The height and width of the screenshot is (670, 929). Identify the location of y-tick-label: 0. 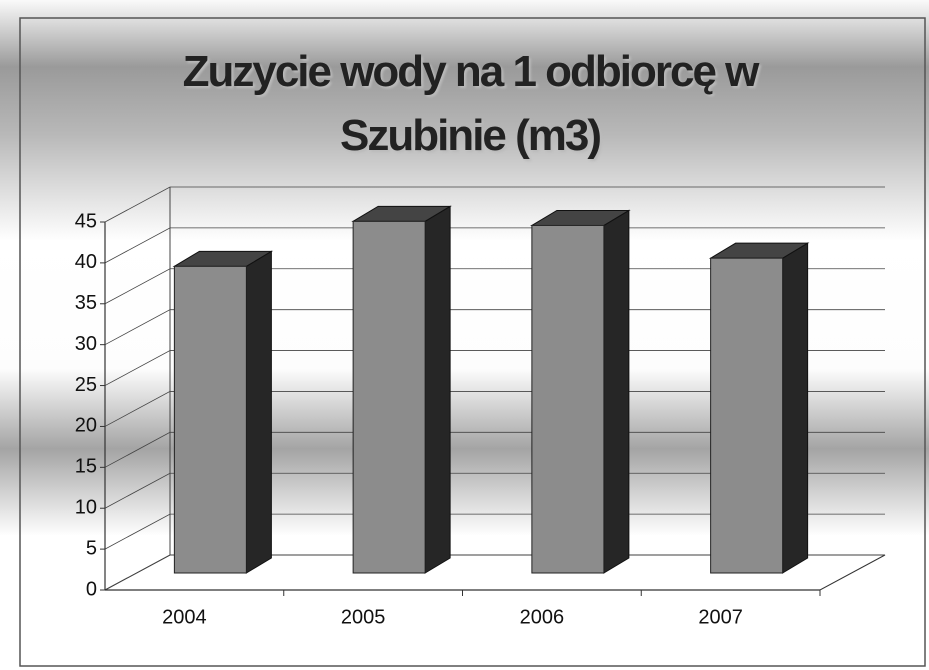
(91, 589).